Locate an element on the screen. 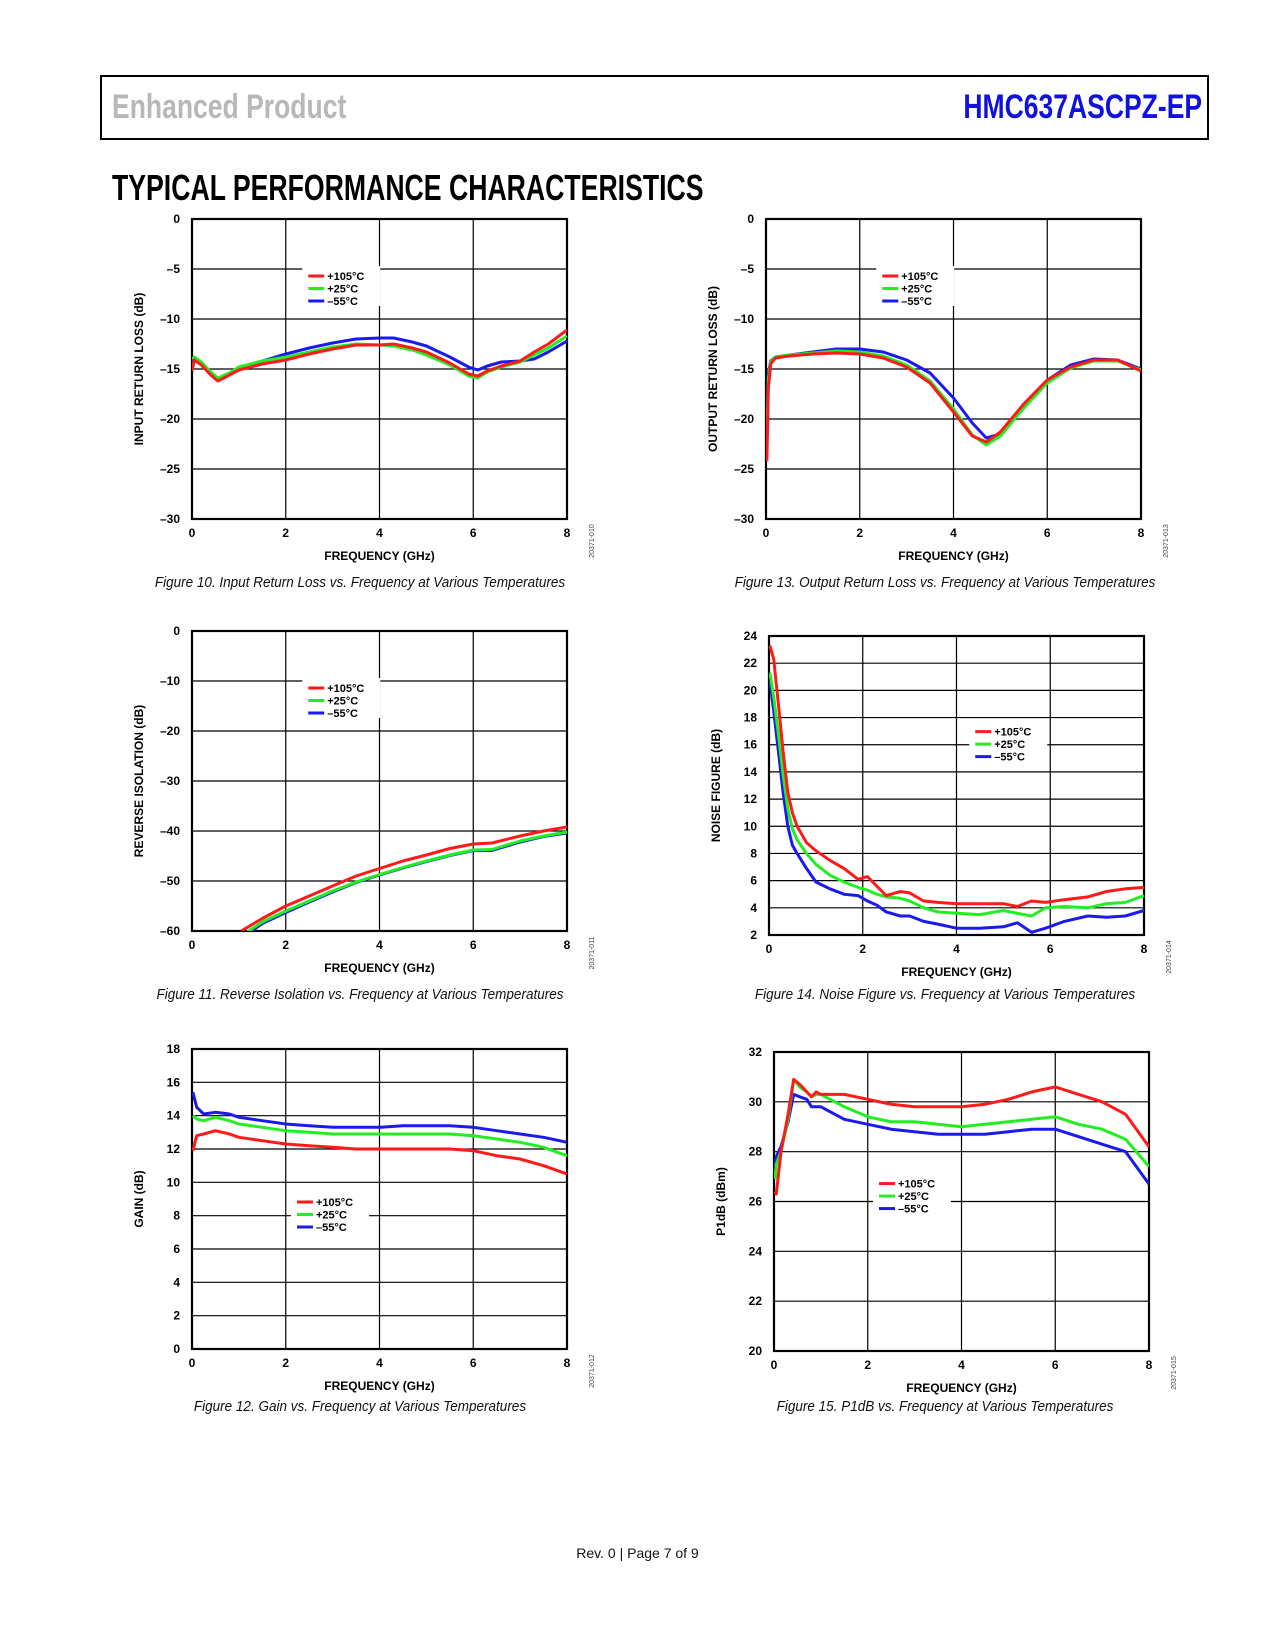 The width and height of the screenshot is (1275, 1650). y-tick-label: 26 is located at coordinates (756, 1202).